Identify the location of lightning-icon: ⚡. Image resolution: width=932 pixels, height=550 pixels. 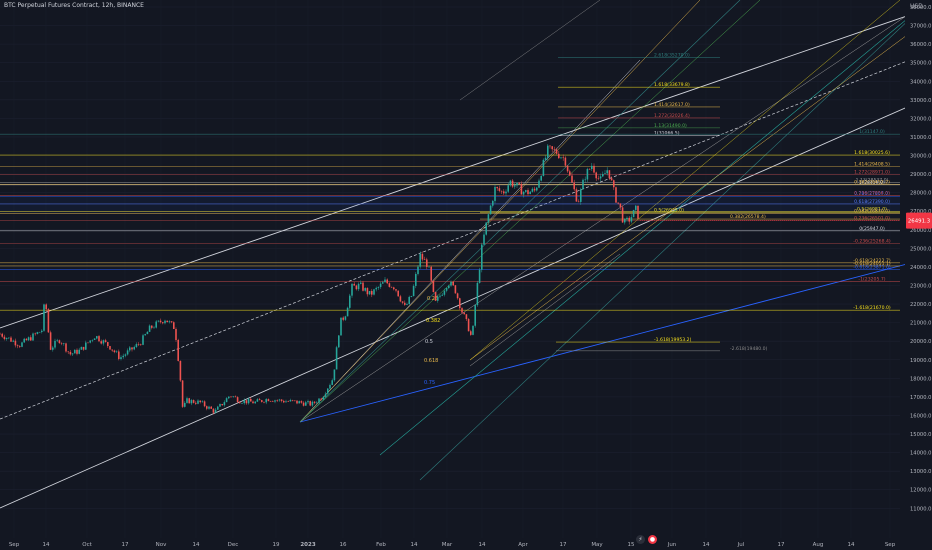
(640, 539).